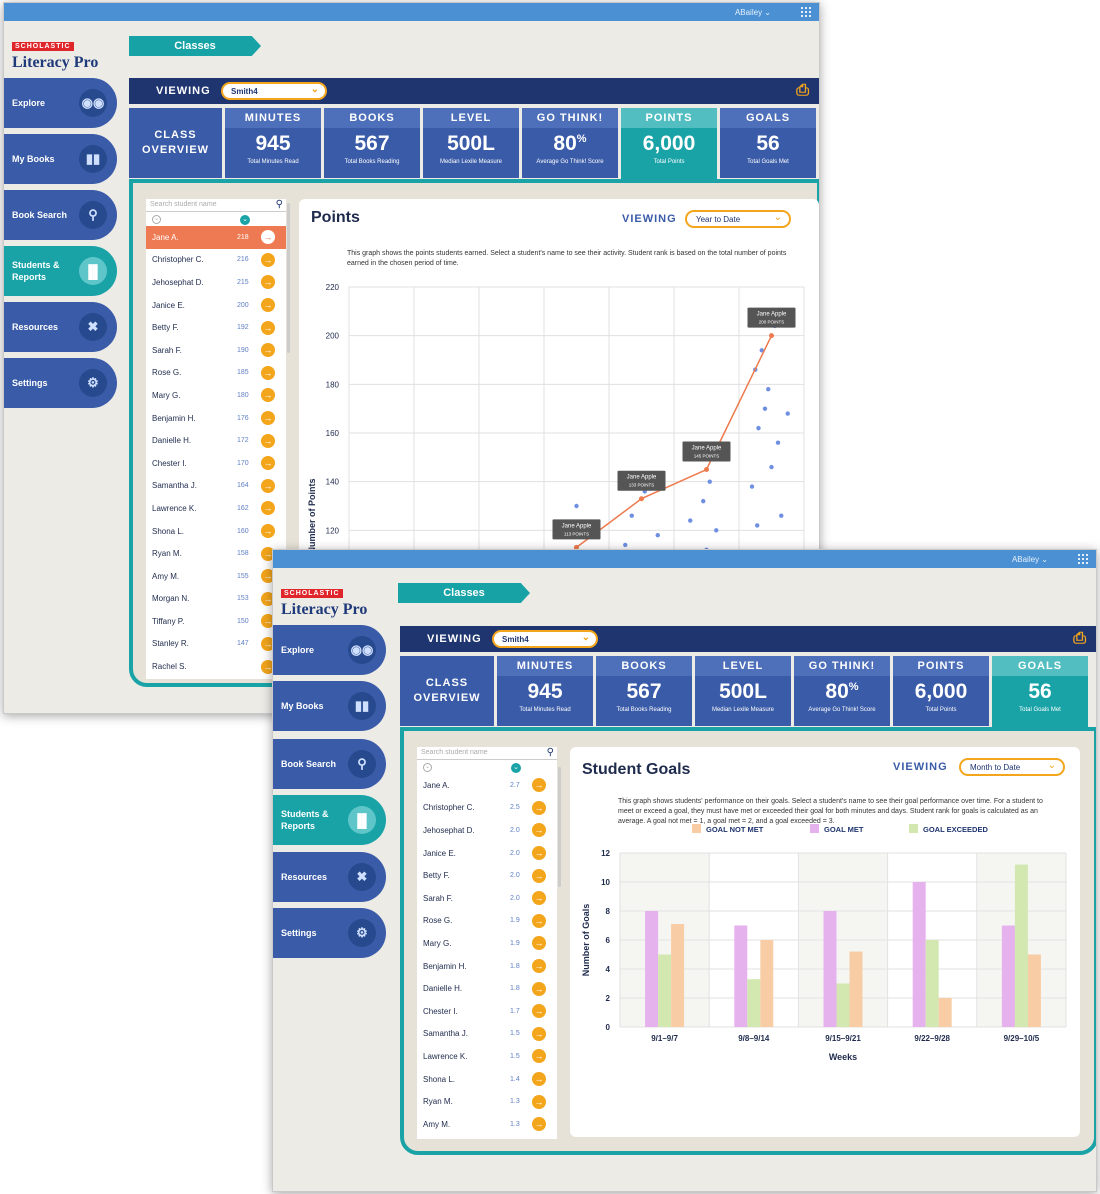 Image resolution: width=1100 pixels, height=1194 pixels. I want to click on nav-my-books: My Books ▮▮, so click(60, 159).